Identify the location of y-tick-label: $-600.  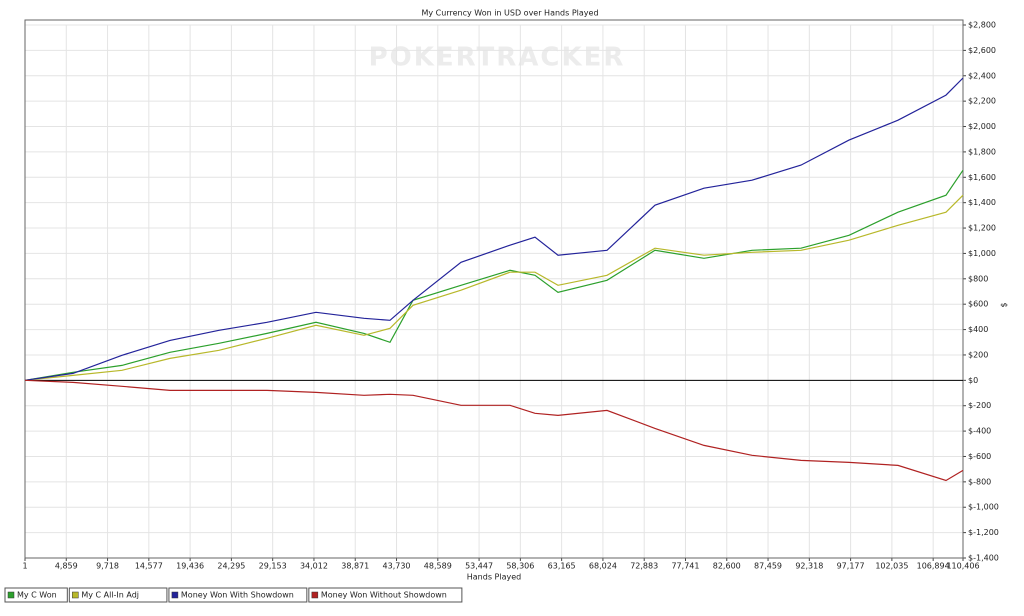
(979, 456).